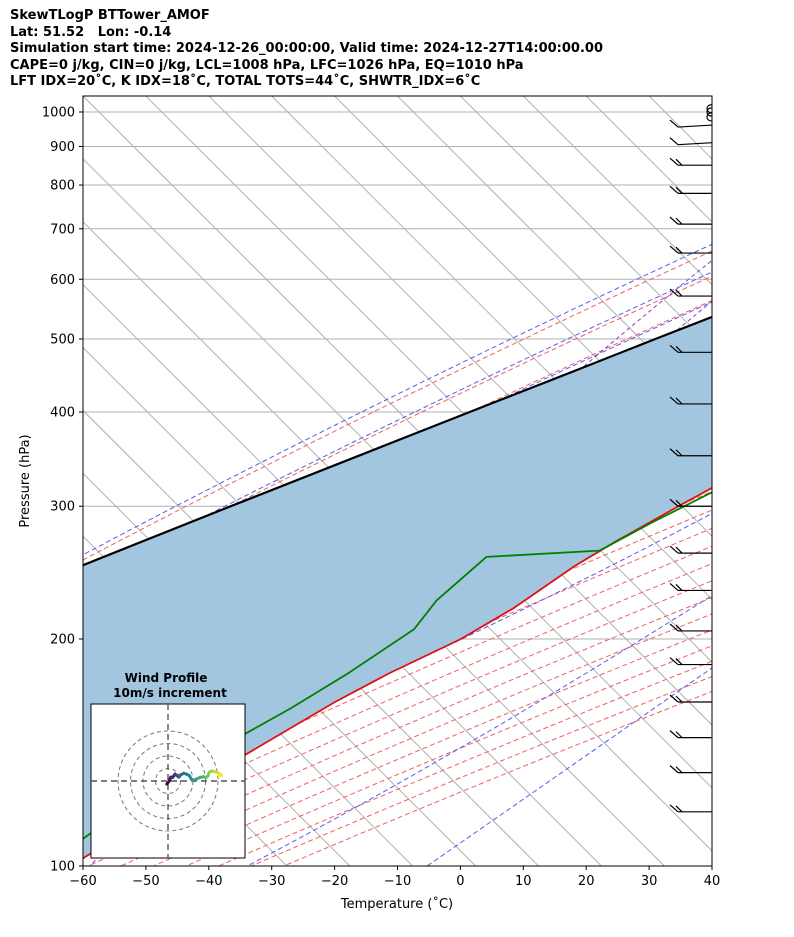 Image resolution: width=794 pixels, height=937 pixels. I want to click on y-tick-label: 900, so click(62, 147).